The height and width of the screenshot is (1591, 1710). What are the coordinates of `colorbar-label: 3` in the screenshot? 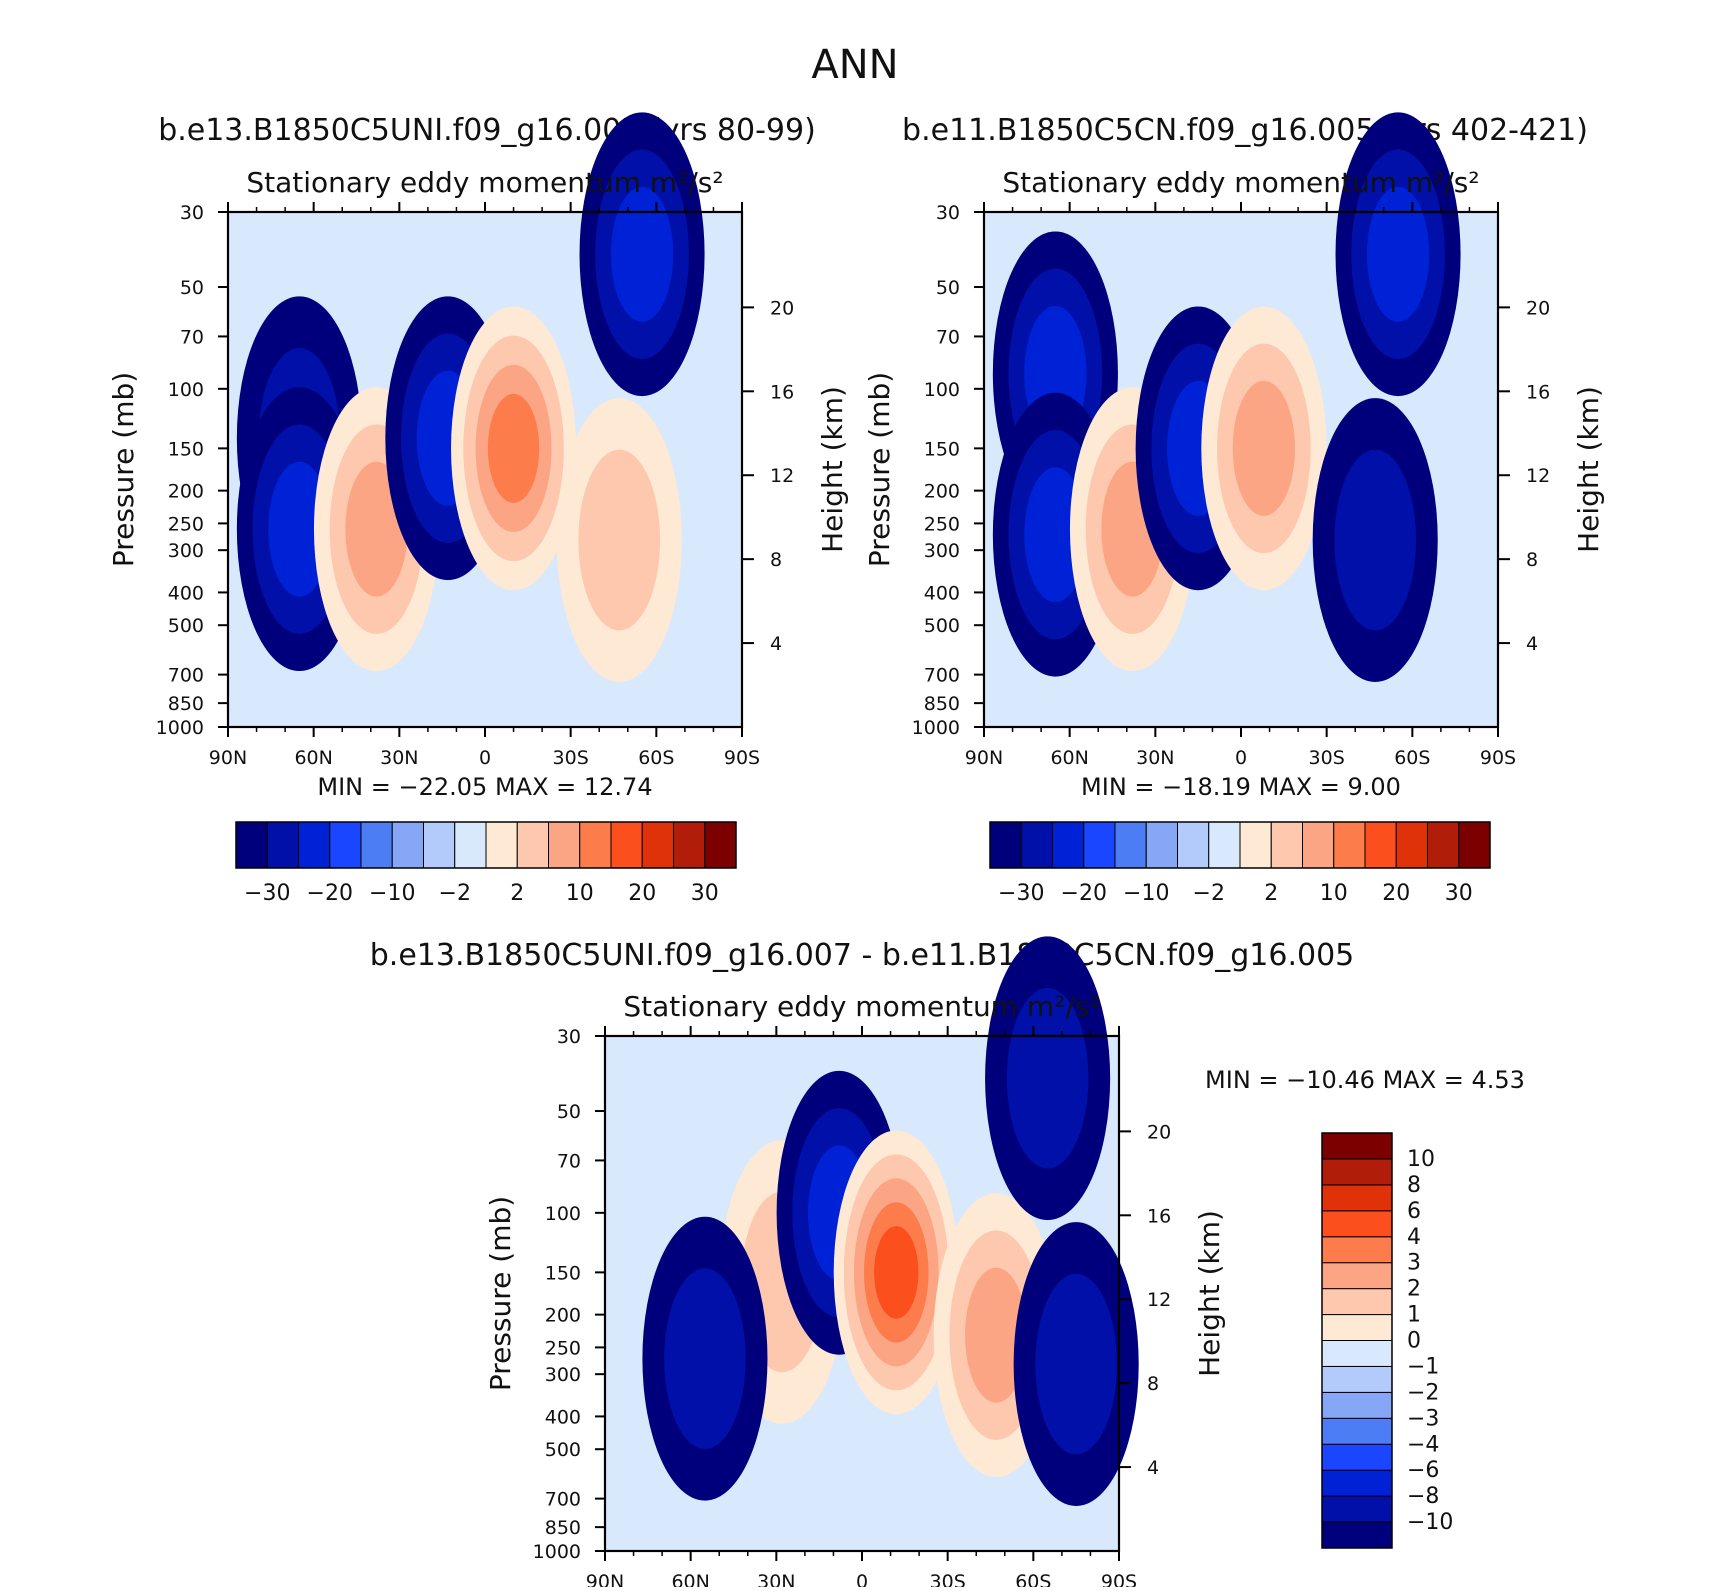 It's located at (1414, 1263).